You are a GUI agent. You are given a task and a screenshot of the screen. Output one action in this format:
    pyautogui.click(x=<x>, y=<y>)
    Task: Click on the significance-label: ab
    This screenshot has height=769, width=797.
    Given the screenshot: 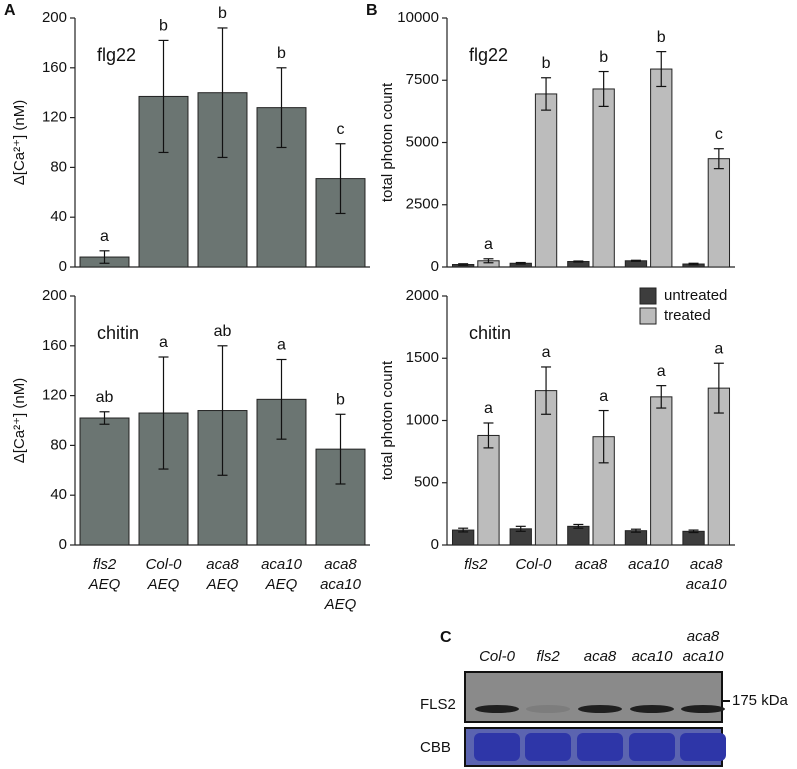 What is the action you would take?
    pyautogui.click(x=223, y=331)
    